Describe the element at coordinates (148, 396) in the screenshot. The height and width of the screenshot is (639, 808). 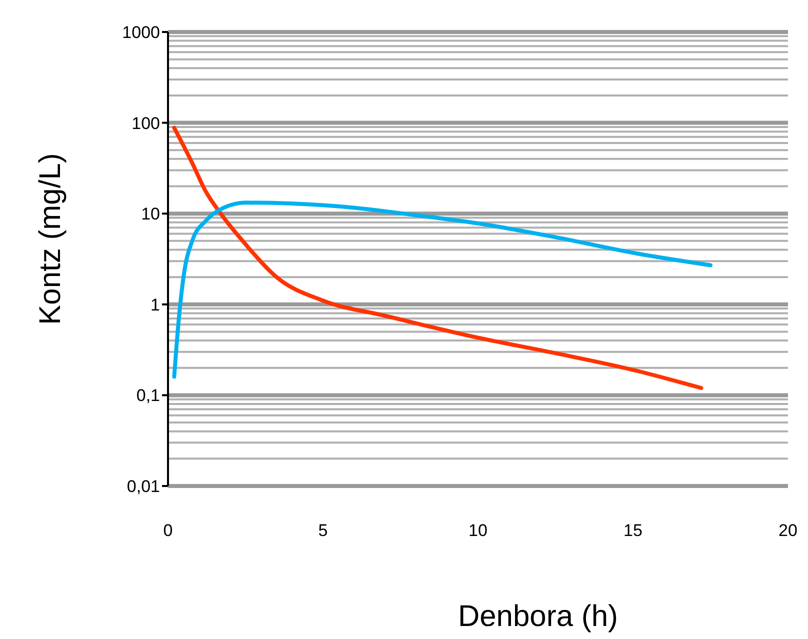
I see `y-tick-label: 0,1` at that location.